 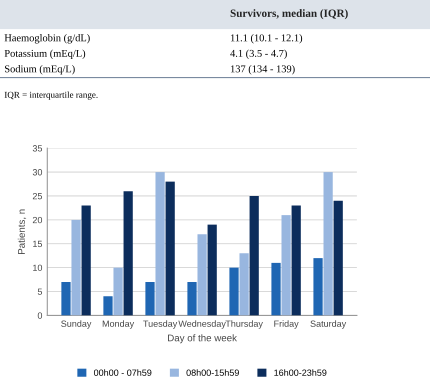 What do you see at coordinates (244, 324) in the screenshot?
I see `x-tick-label: Thursday` at bounding box center [244, 324].